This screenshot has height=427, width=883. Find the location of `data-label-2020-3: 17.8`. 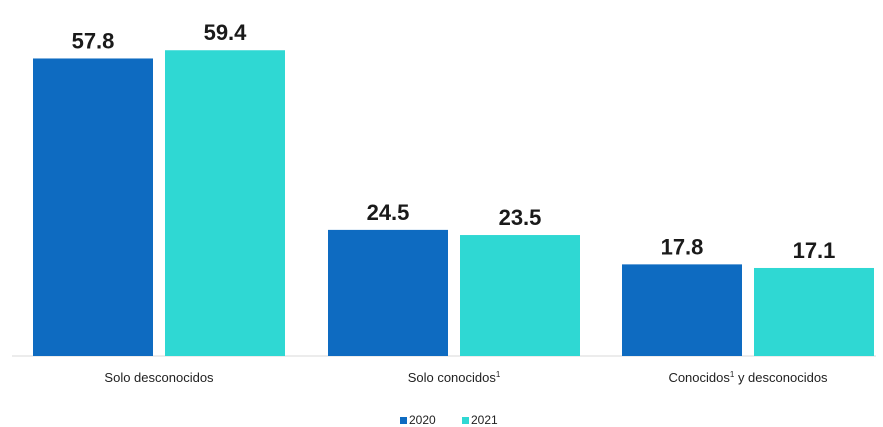

data-label-2020-3: 17.8 is located at coordinates (682, 246).